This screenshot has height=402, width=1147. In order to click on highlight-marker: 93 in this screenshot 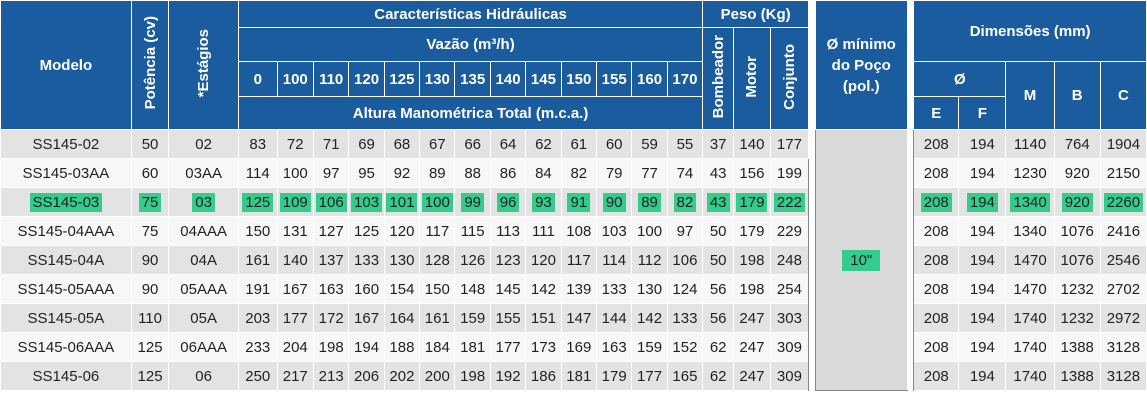, I will do `click(543, 202)`.